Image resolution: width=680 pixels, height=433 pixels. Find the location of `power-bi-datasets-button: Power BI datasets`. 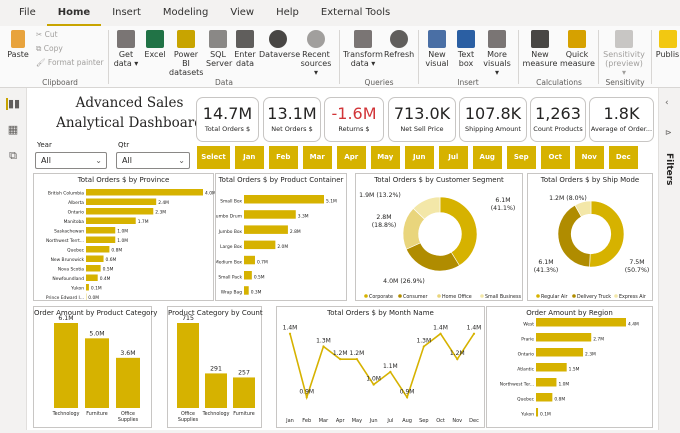

power-bi-datasets-button: Power BI datasets is located at coordinates (186, 53).